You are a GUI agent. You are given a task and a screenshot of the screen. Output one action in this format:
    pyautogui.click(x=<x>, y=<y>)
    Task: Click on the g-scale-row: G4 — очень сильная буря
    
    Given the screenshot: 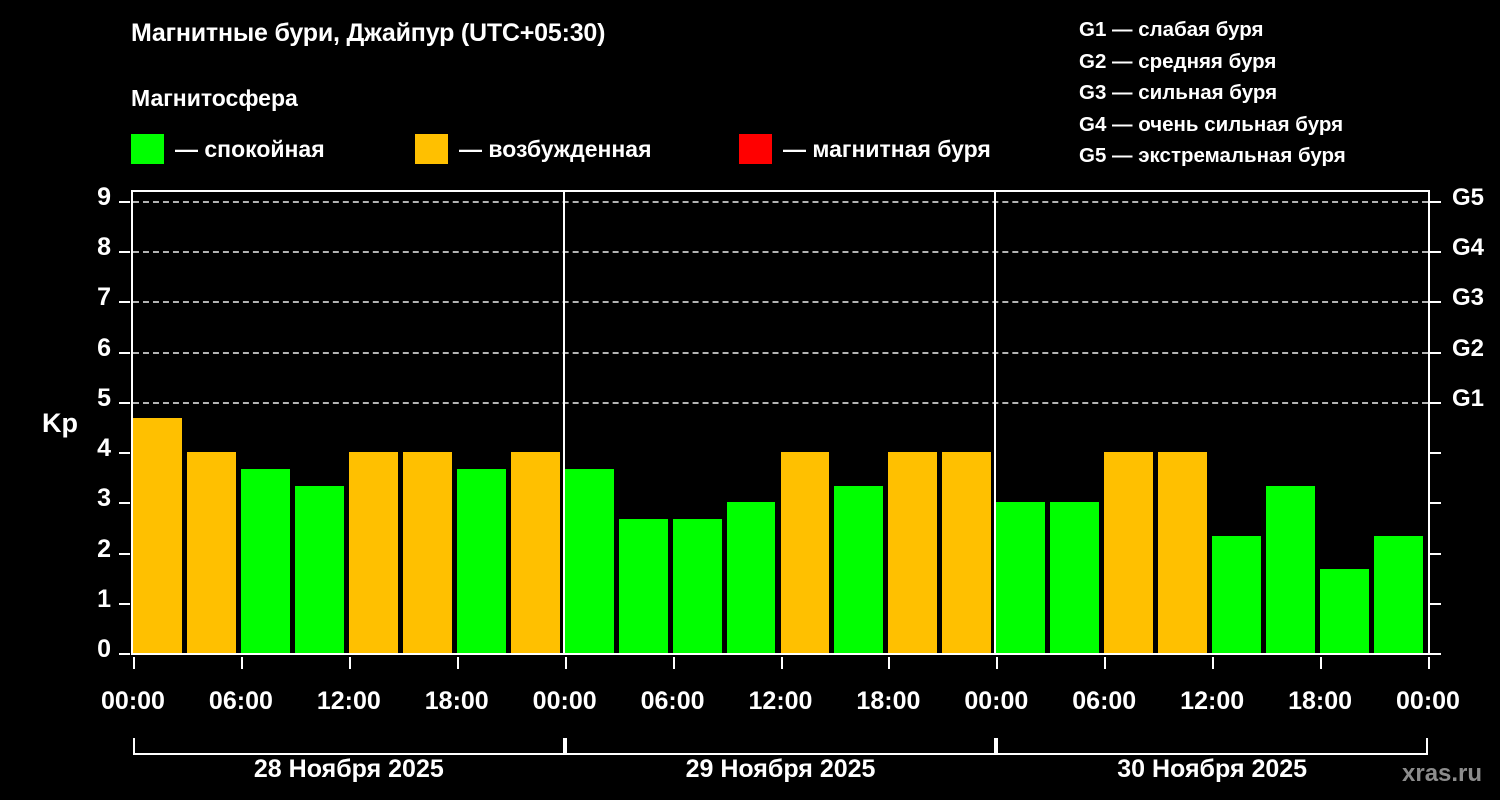 What is the action you would take?
    pyautogui.click(x=1211, y=124)
    